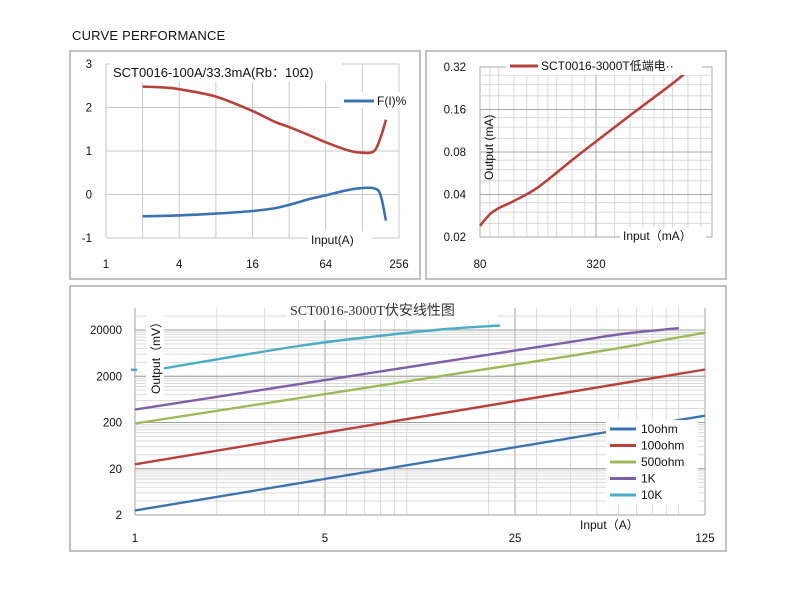 The height and width of the screenshot is (605, 790). What do you see at coordinates (455, 196) in the screenshot?
I see `chart2-y-tick: 0.04` at bounding box center [455, 196].